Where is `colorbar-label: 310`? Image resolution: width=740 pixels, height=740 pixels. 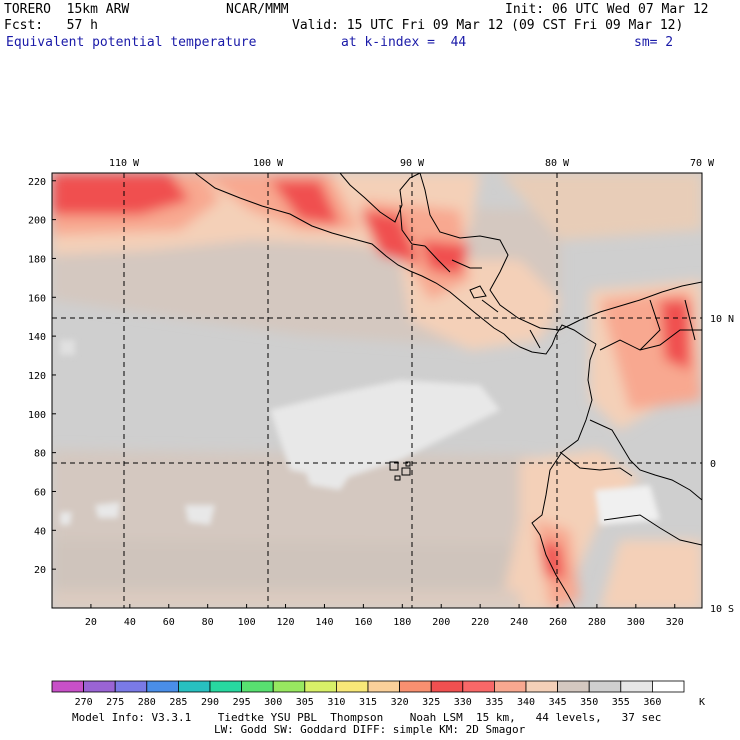 colorbar-label: 310 is located at coordinates (336, 702).